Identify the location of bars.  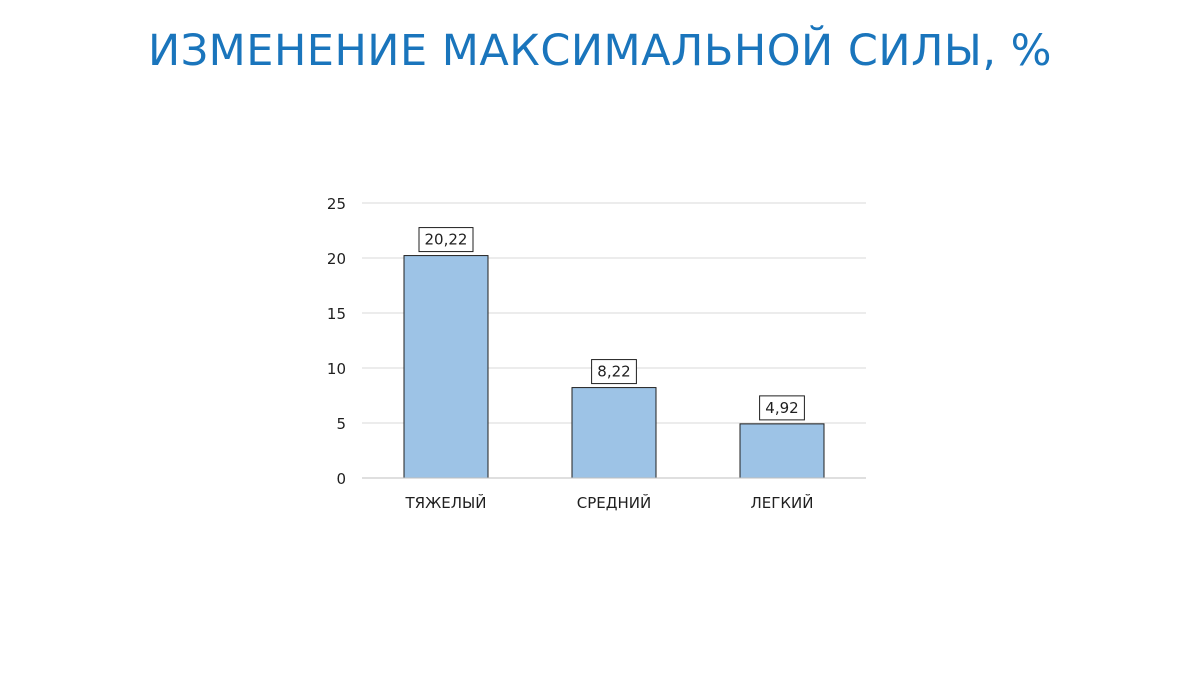
(614, 367).